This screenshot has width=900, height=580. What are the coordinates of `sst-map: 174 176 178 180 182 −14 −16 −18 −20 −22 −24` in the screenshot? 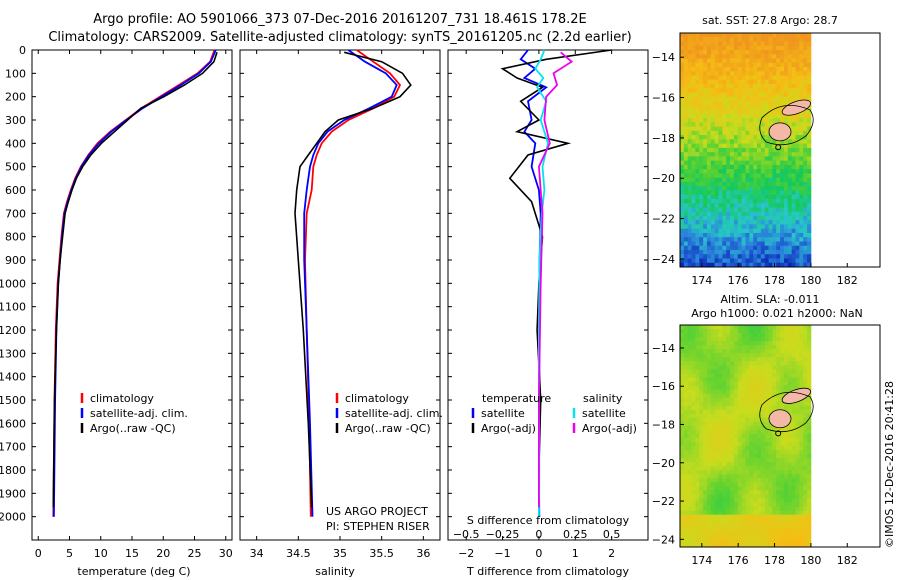 It's located at (766, 159).